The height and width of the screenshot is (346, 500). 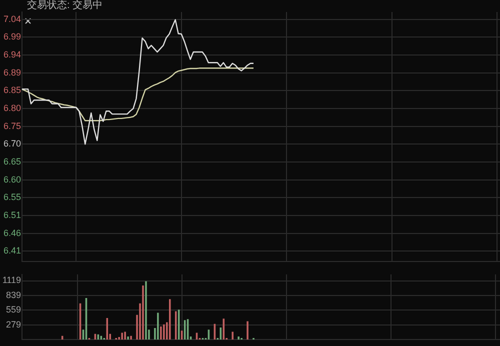 What do you see at coordinates (12, 72) in the screenshot?
I see `y-tick-label: 6.89` at bounding box center [12, 72].